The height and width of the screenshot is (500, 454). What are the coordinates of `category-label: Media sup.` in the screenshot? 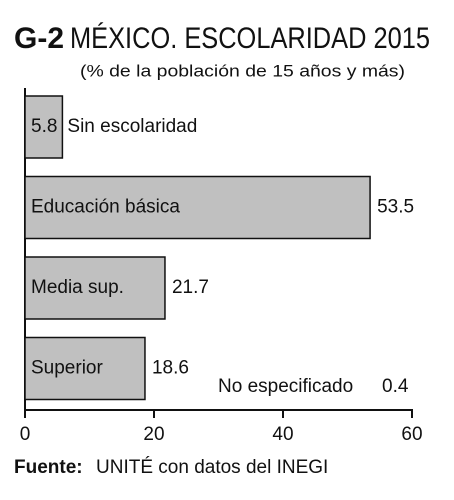 It's located at (77, 287).